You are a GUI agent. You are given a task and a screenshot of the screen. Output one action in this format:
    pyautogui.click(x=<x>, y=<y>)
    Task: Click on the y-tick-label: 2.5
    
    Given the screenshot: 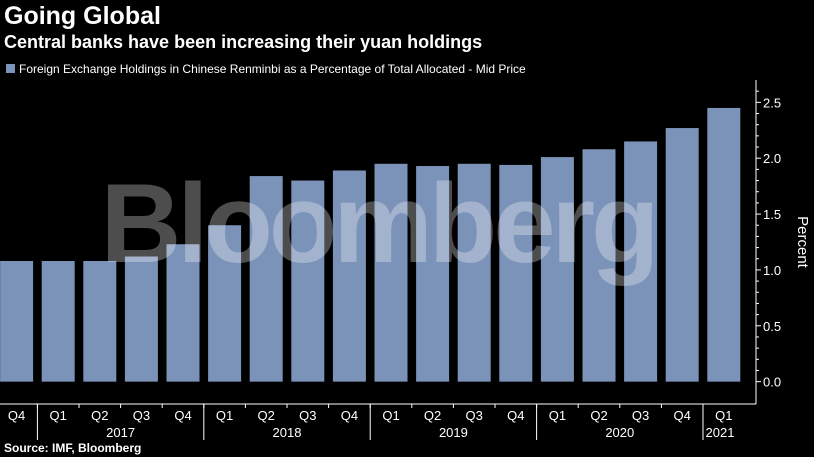 What is the action you would take?
    pyautogui.click(x=772, y=102)
    